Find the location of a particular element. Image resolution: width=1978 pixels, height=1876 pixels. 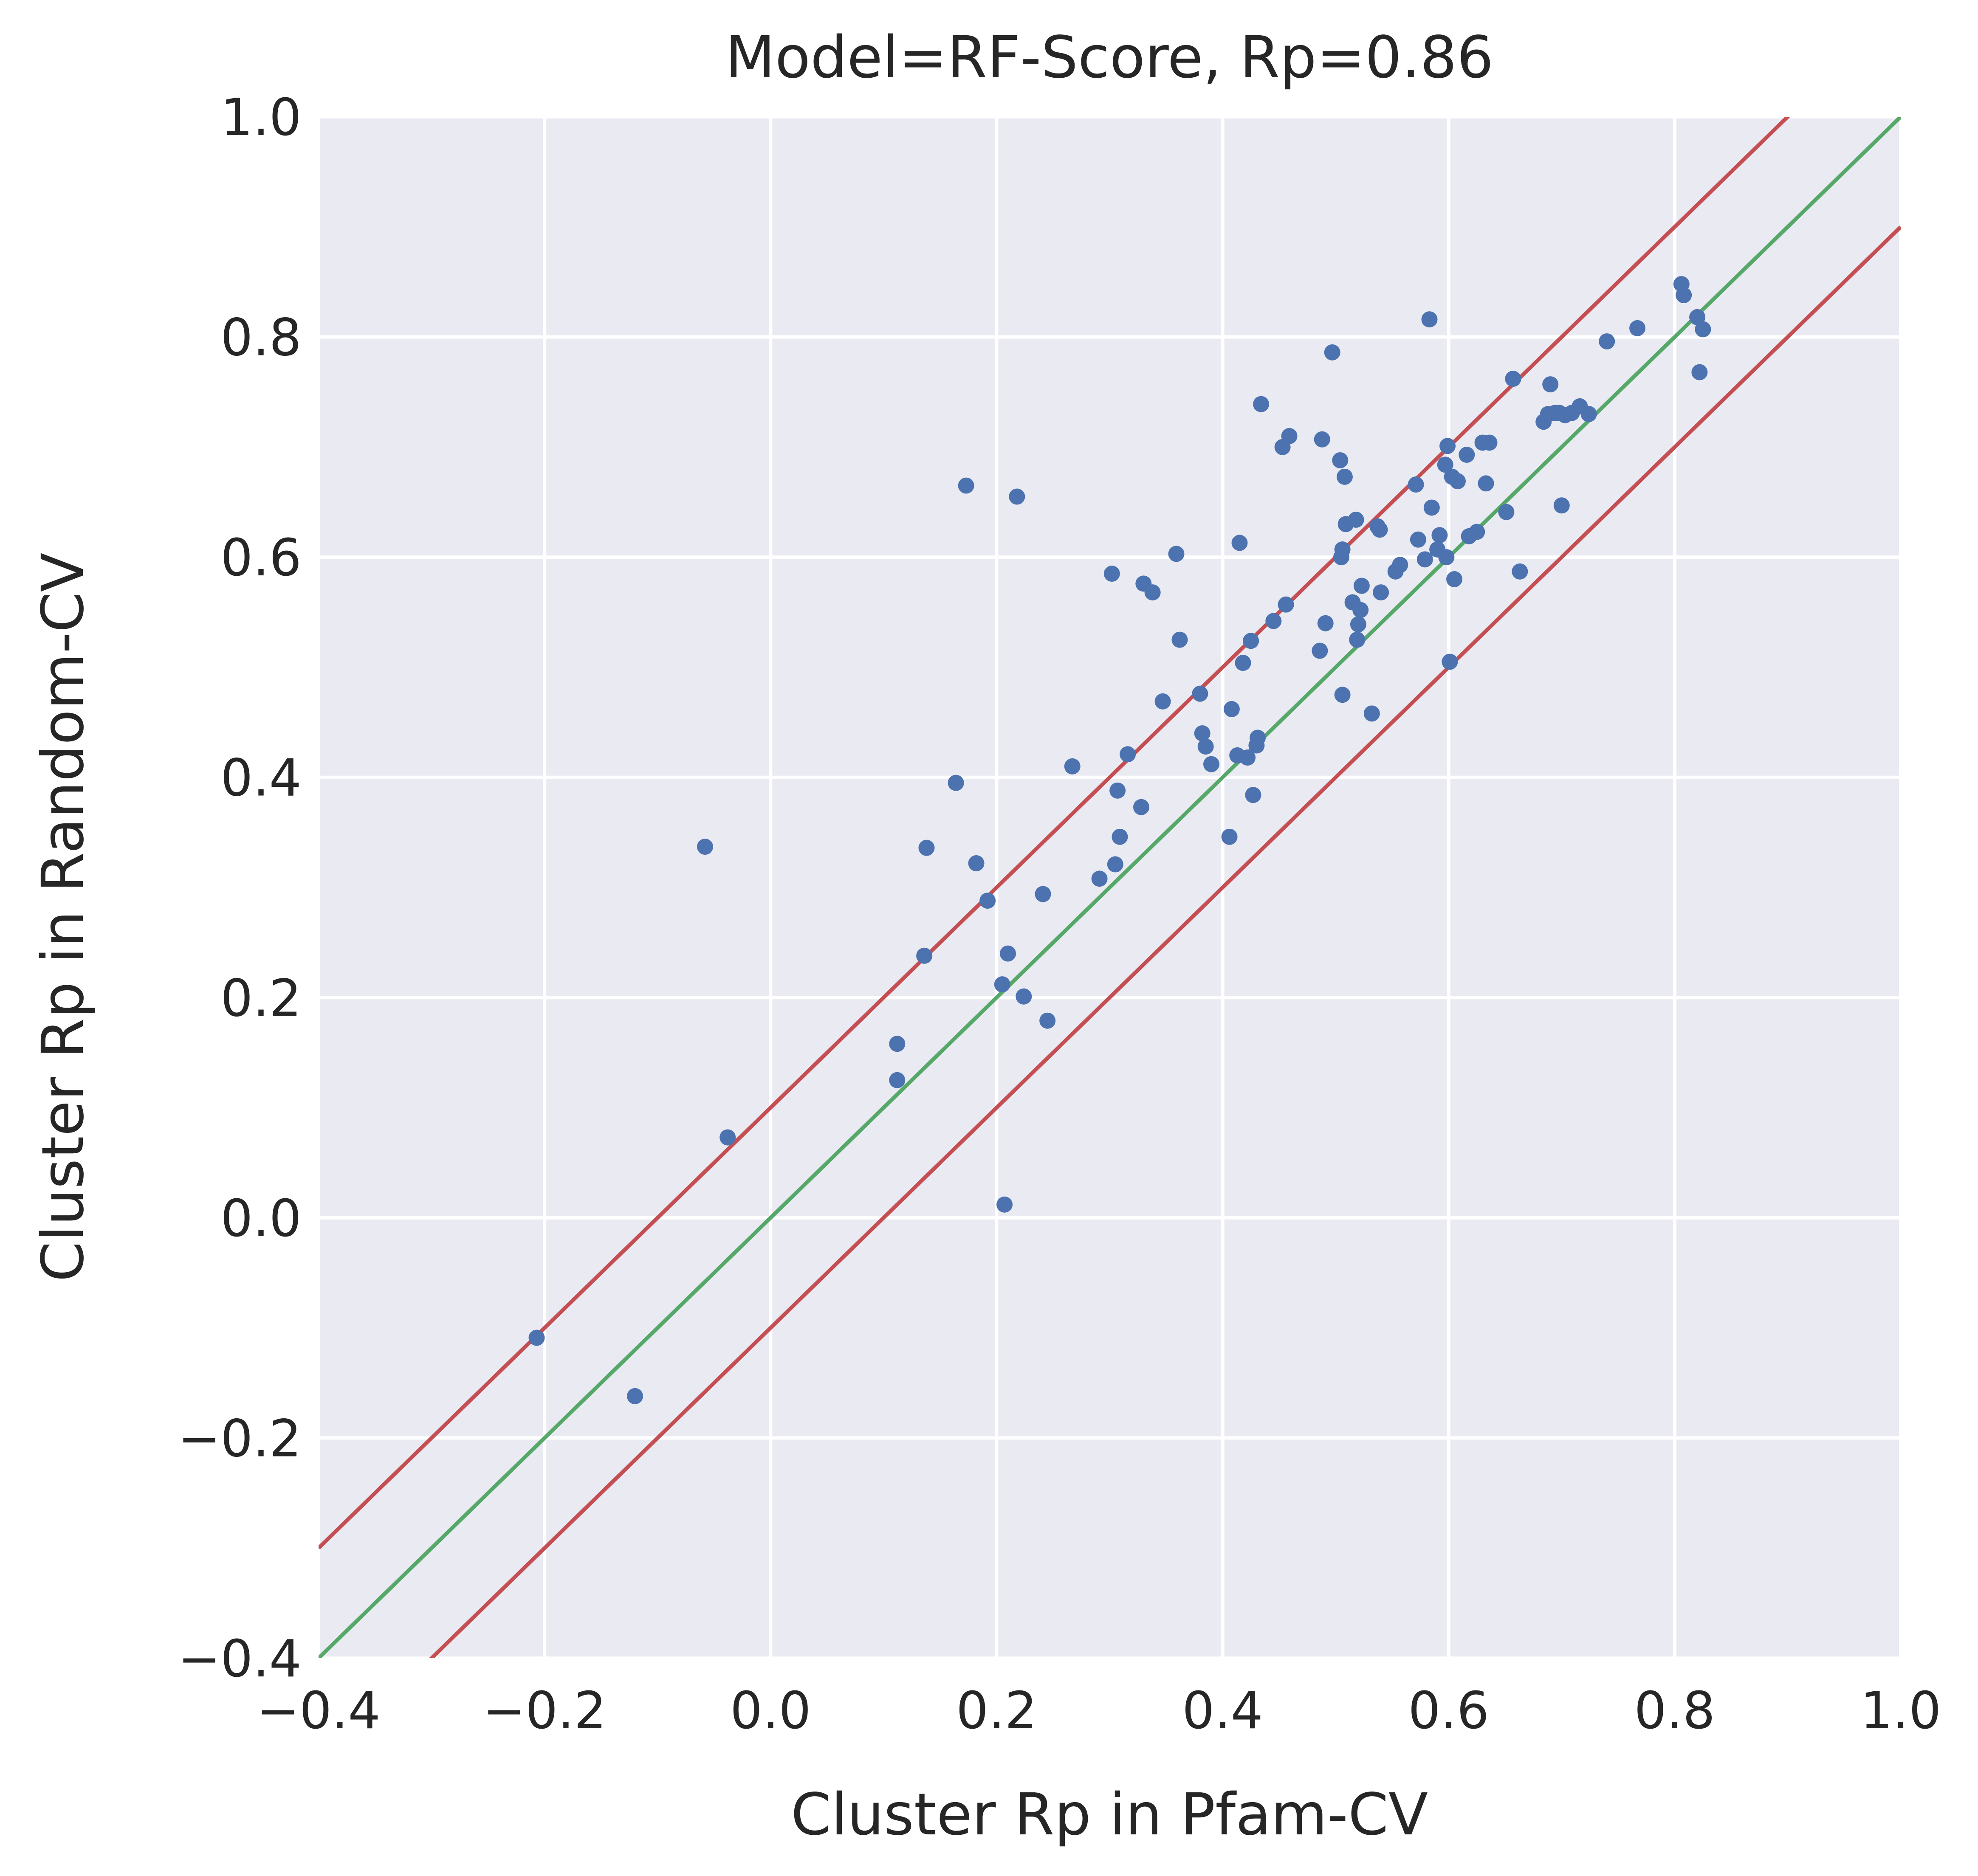

y-tick-label-7: 1.0 is located at coordinates (261, 117).